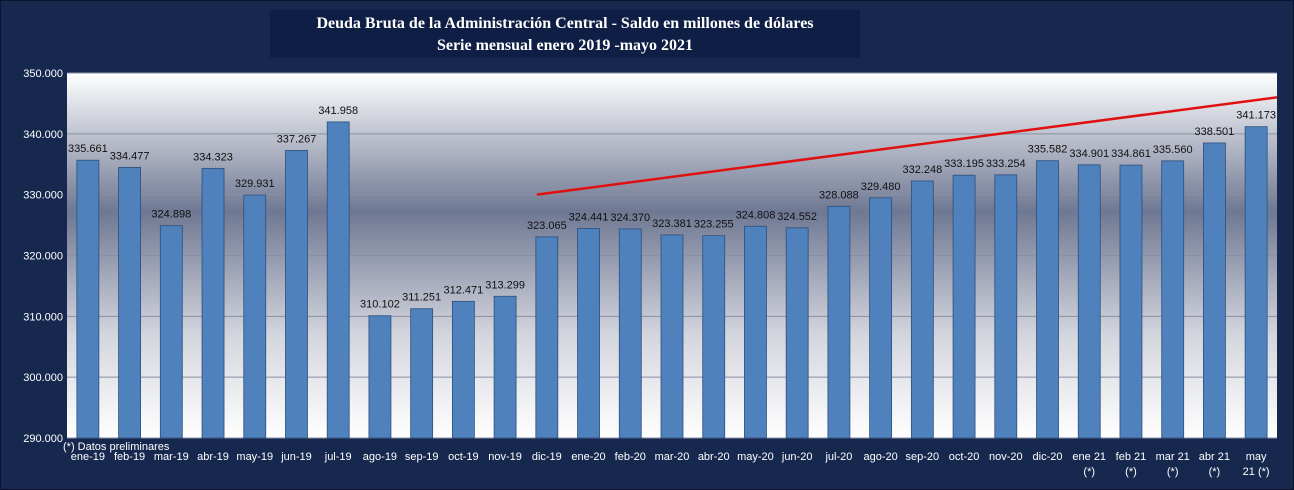 Image resolution: width=1294 pixels, height=490 pixels. What do you see at coordinates (964, 457) in the screenshot?
I see `x-tick-label: oct-20` at bounding box center [964, 457].